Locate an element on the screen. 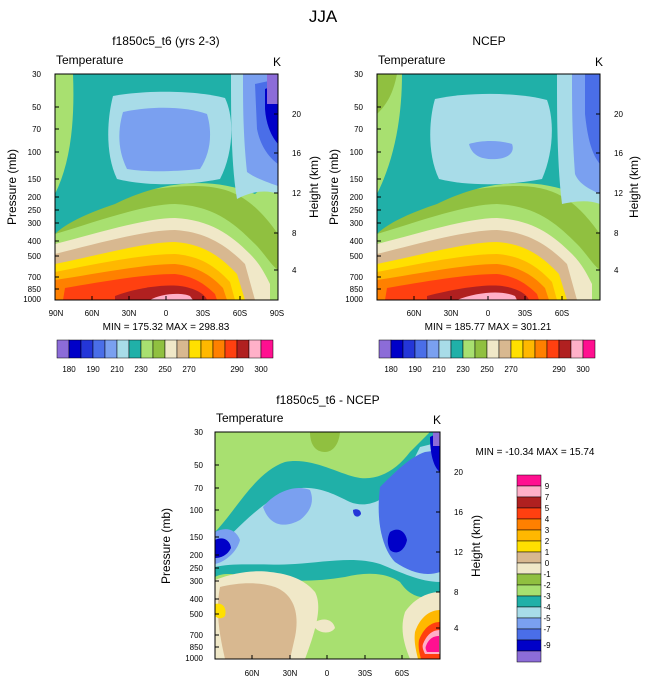 This screenshot has height=683, width=647. panel-model-y-axis-title: Pressure (mb) is located at coordinates (12, 187).